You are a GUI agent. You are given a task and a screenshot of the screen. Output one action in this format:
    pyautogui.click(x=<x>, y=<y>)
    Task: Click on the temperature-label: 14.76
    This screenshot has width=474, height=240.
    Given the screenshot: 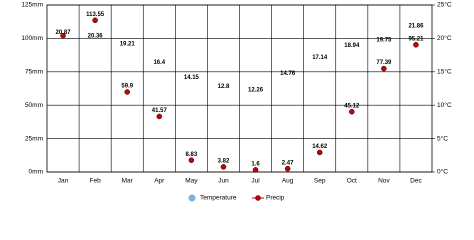 What is the action you would take?
    pyautogui.click(x=288, y=74)
    